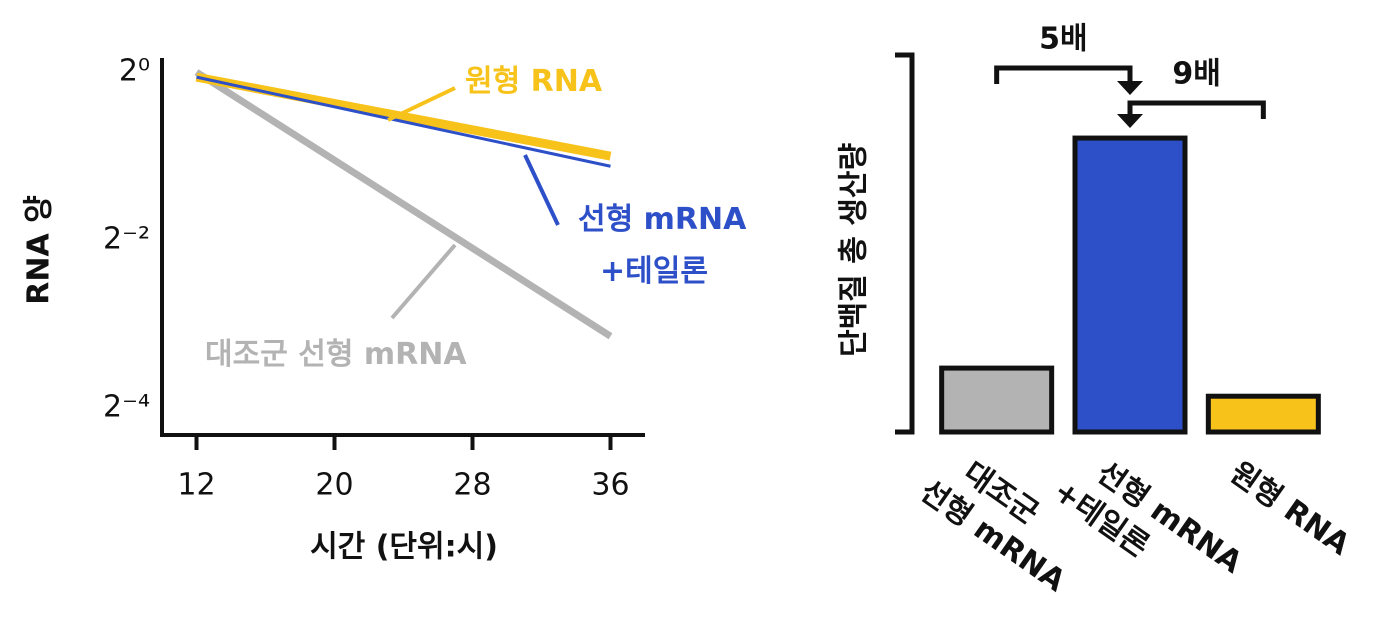 This screenshot has height=631, width=1400. Describe the element at coordinates (472, 485) in the screenshot. I see `x-tick-label: 28` at that location.